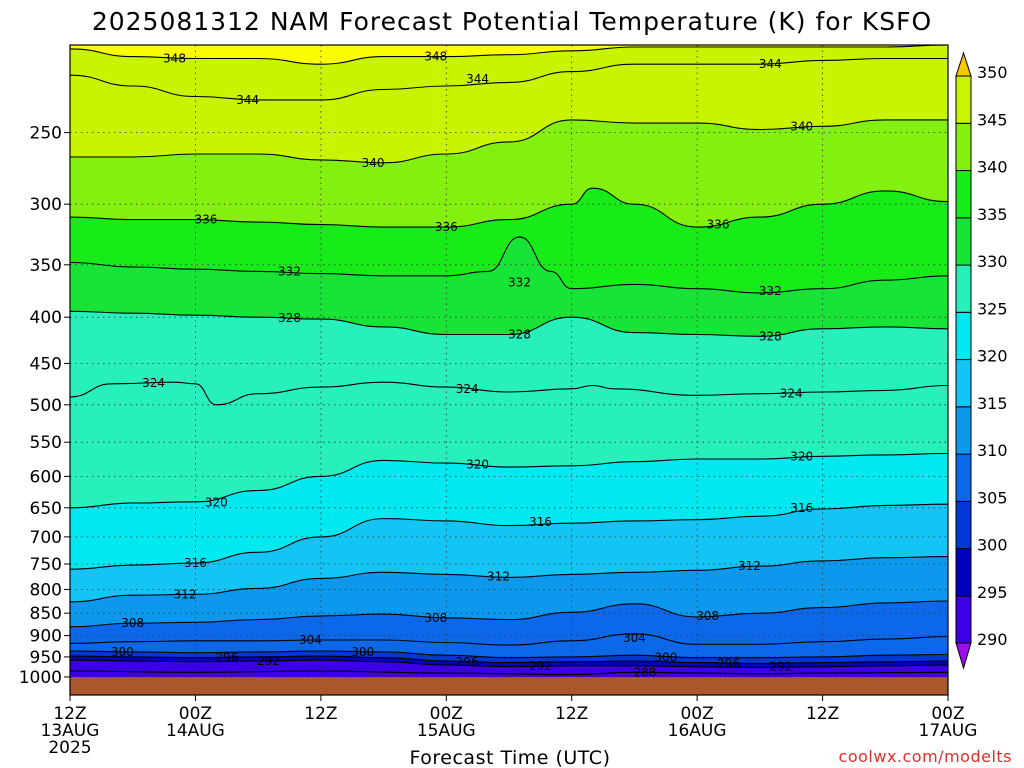  Describe the element at coordinates (46, 509) in the screenshot. I see `y-tick-label-650: 650` at that location.